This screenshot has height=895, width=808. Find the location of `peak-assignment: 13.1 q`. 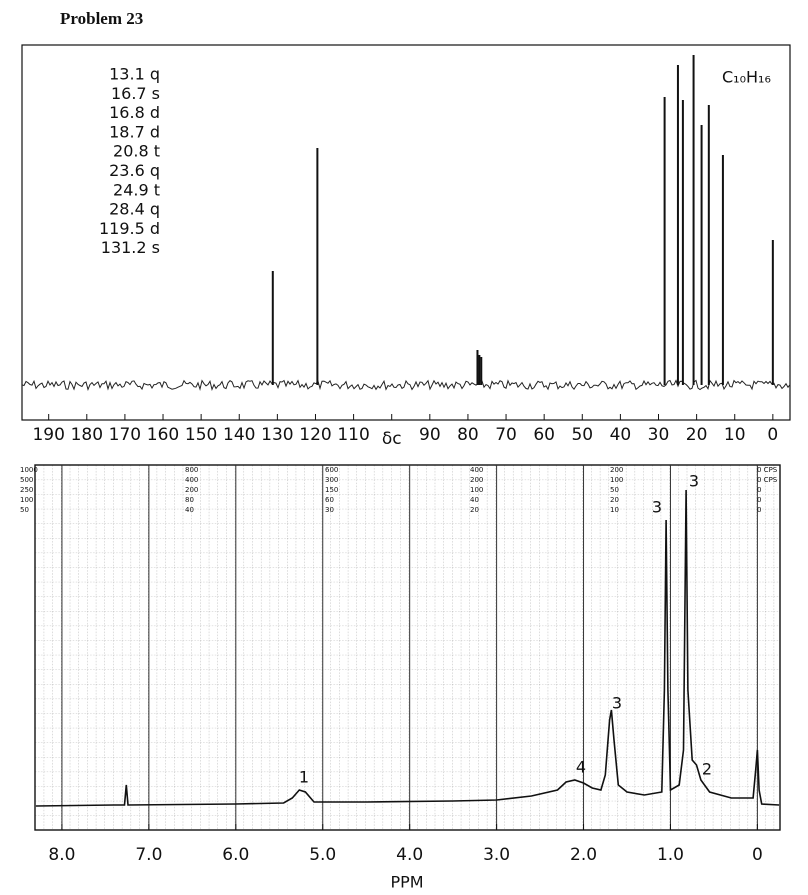

peak-assignment: 13.1 q is located at coordinates (134, 74).